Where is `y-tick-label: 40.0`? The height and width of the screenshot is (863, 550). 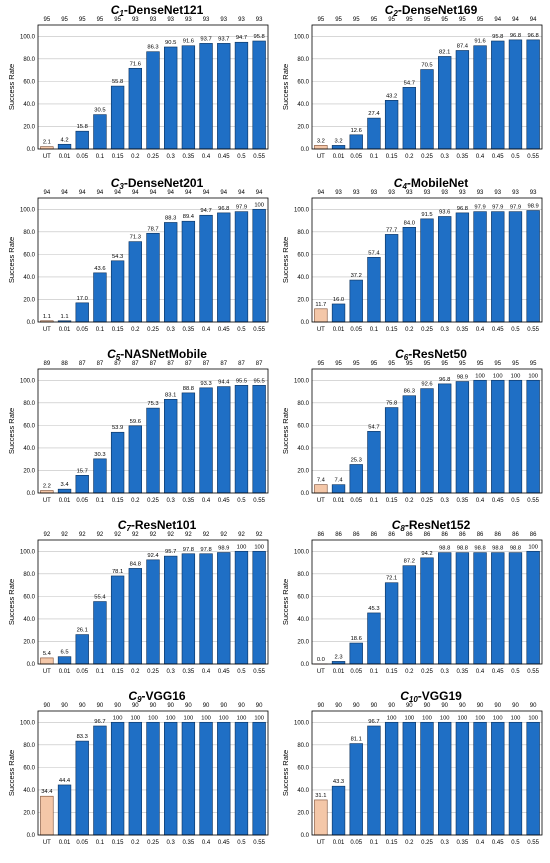 y-tick-label: 40.0 is located at coordinates (29, 105).